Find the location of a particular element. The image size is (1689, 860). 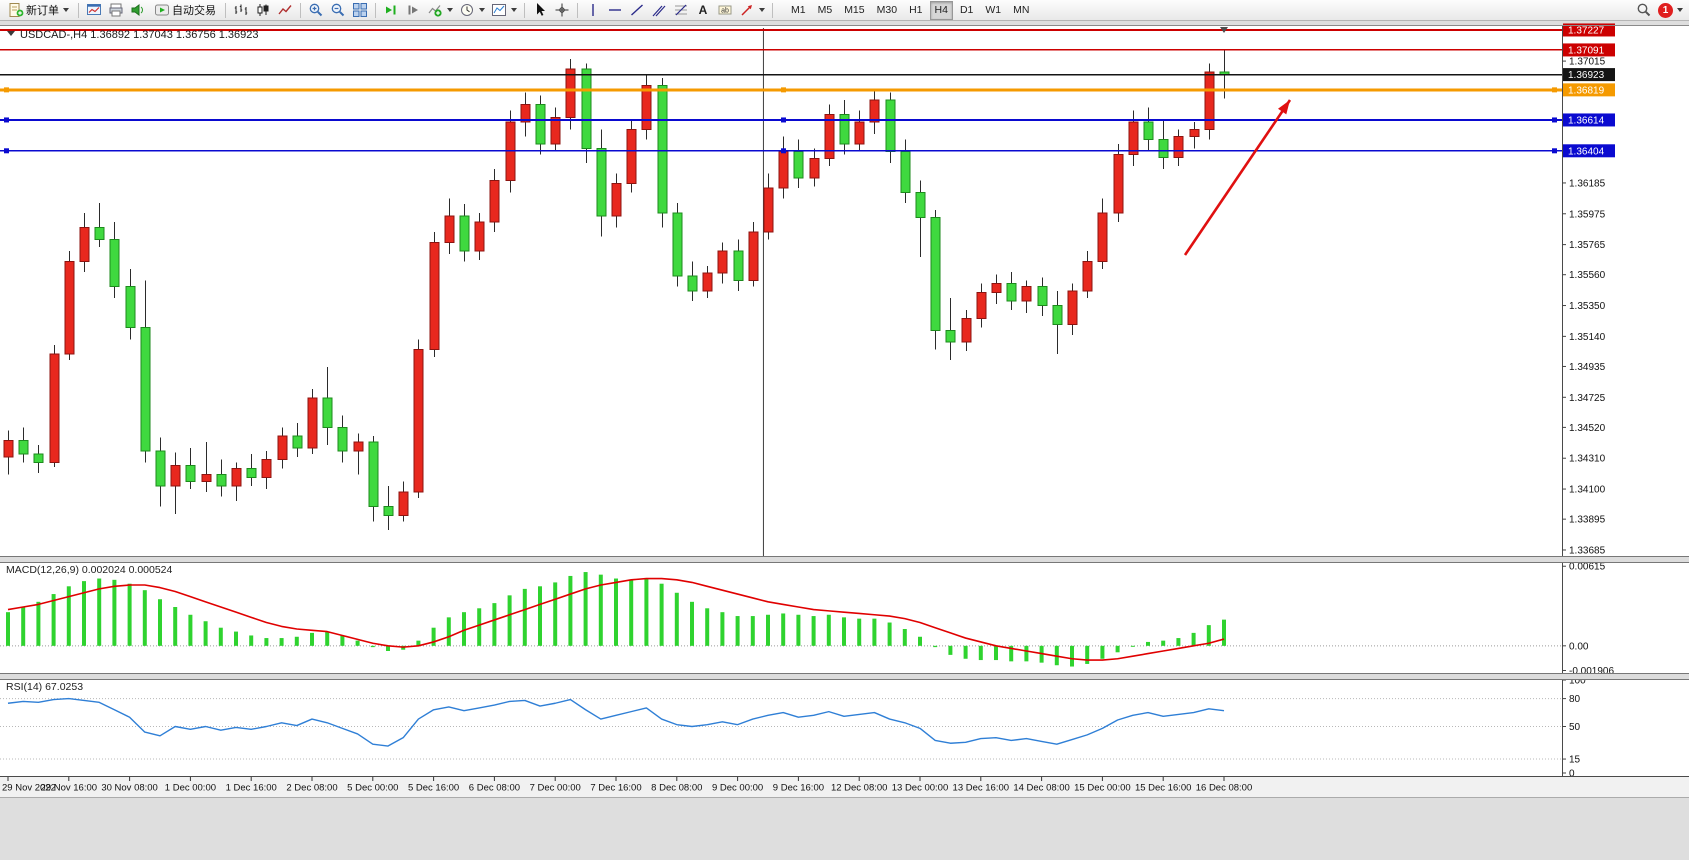

tile-windows-button is located at coordinates (360, 10).